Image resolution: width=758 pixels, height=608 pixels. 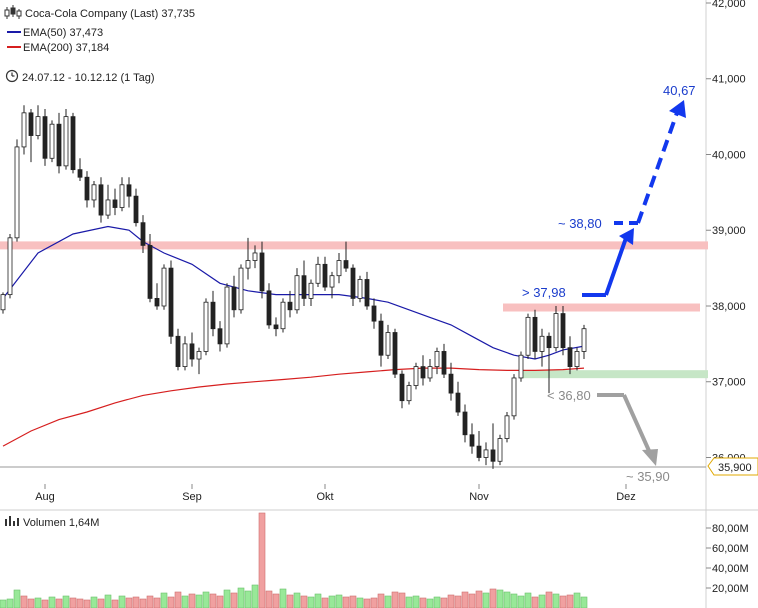 What do you see at coordinates (626, 497) in the screenshot?
I see `x-tick-label: Dez` at bounding box center [626, 497].